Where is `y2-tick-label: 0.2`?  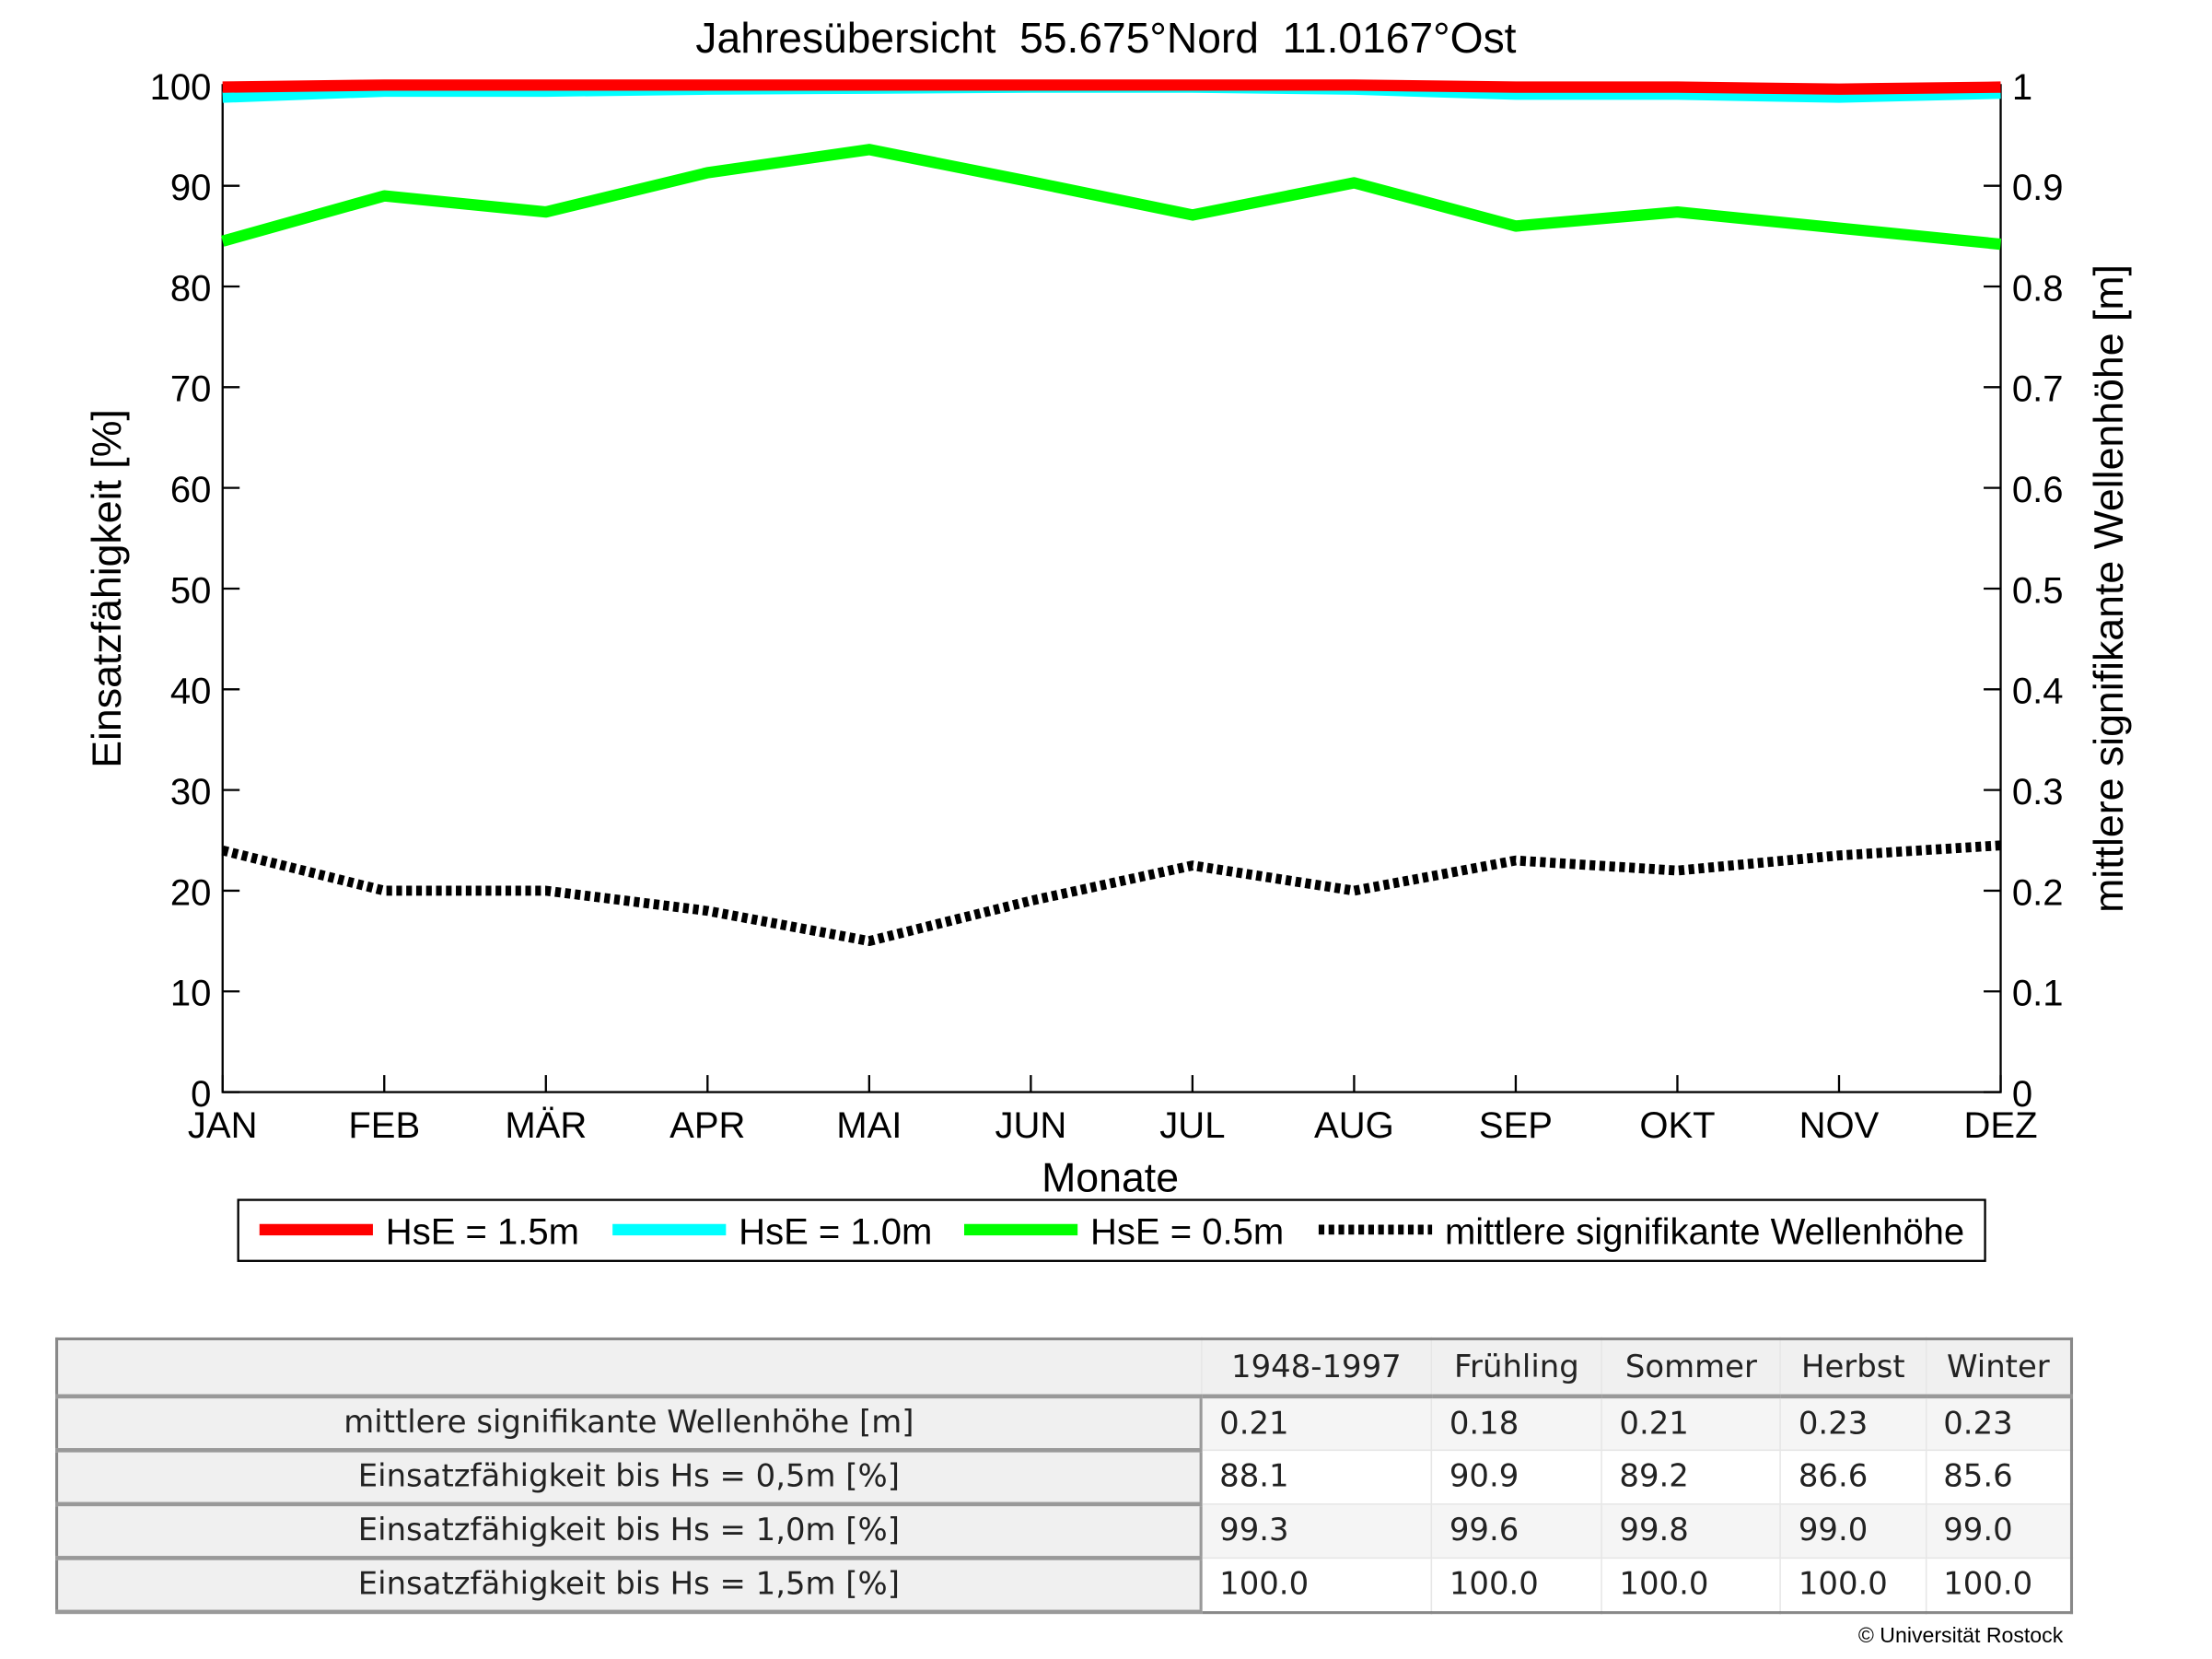 y2-tick-label: 0.2 is located at coordinates (2038, 892).